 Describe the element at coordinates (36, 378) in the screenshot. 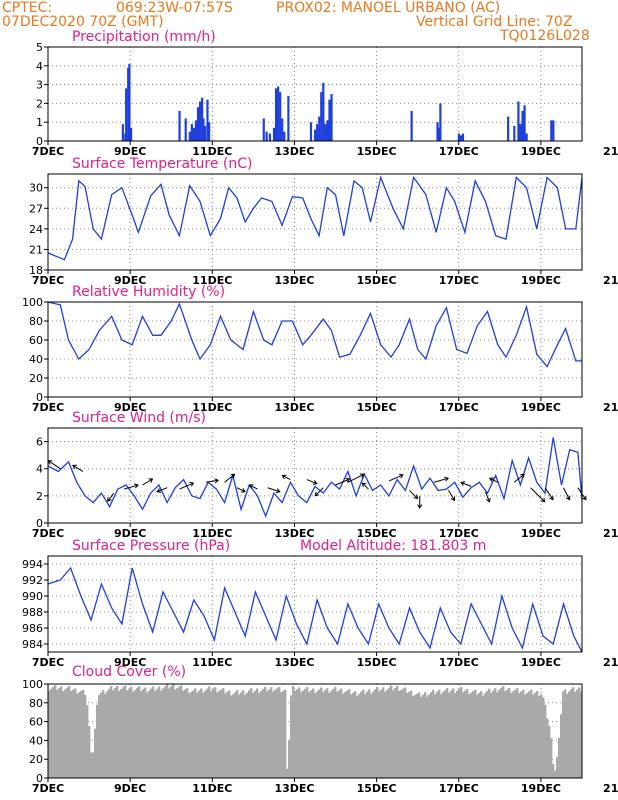

I see `y-tick-label: 20` at that location.